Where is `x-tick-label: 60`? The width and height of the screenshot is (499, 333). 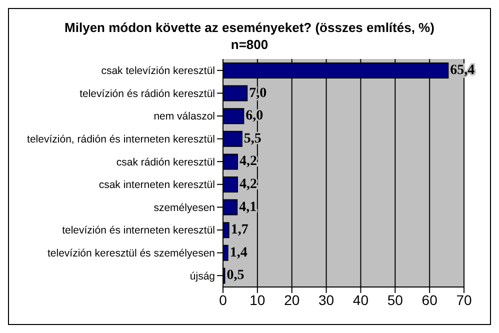 x-tick-label: 60 is located at coordinates (430, 300).